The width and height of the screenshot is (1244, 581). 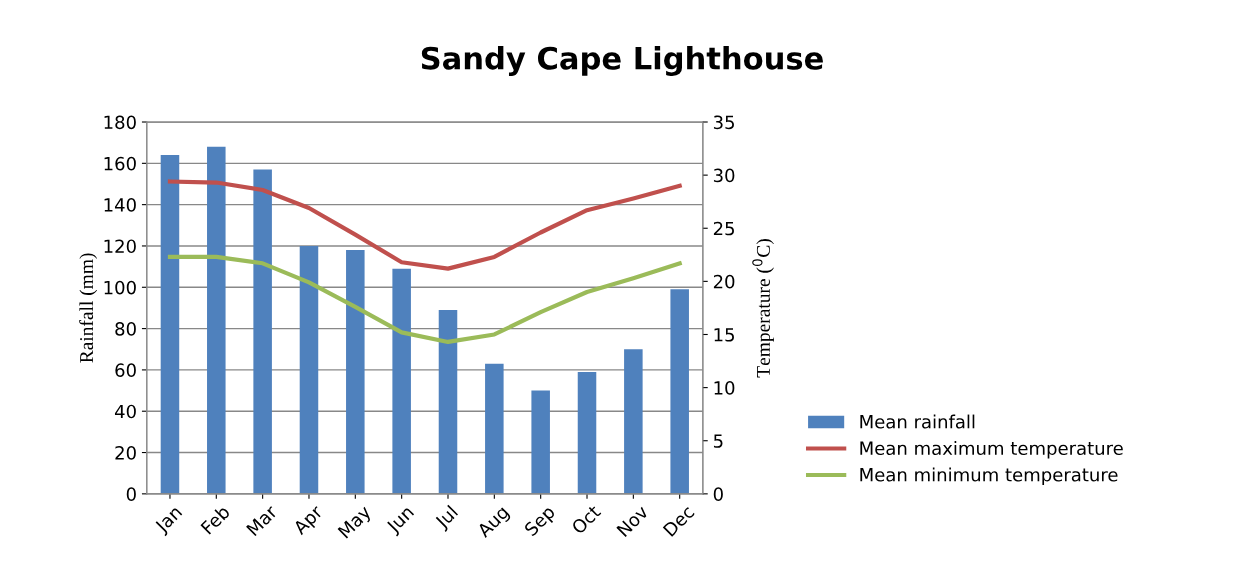 What do you see at coordinates (763, 308) in the screenshot?
I see `y2-axis-title: Temperature ($^{0}$C)` at bounding box center [763, 308].